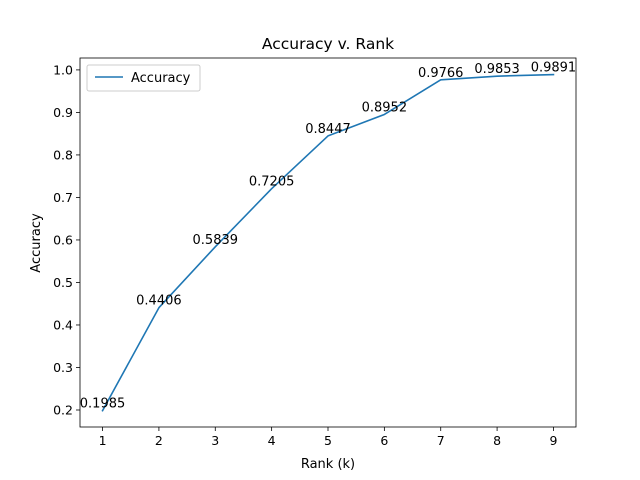 The image size is (640, 480). I want to click on x-tick-label: 1, so click(103, 440).